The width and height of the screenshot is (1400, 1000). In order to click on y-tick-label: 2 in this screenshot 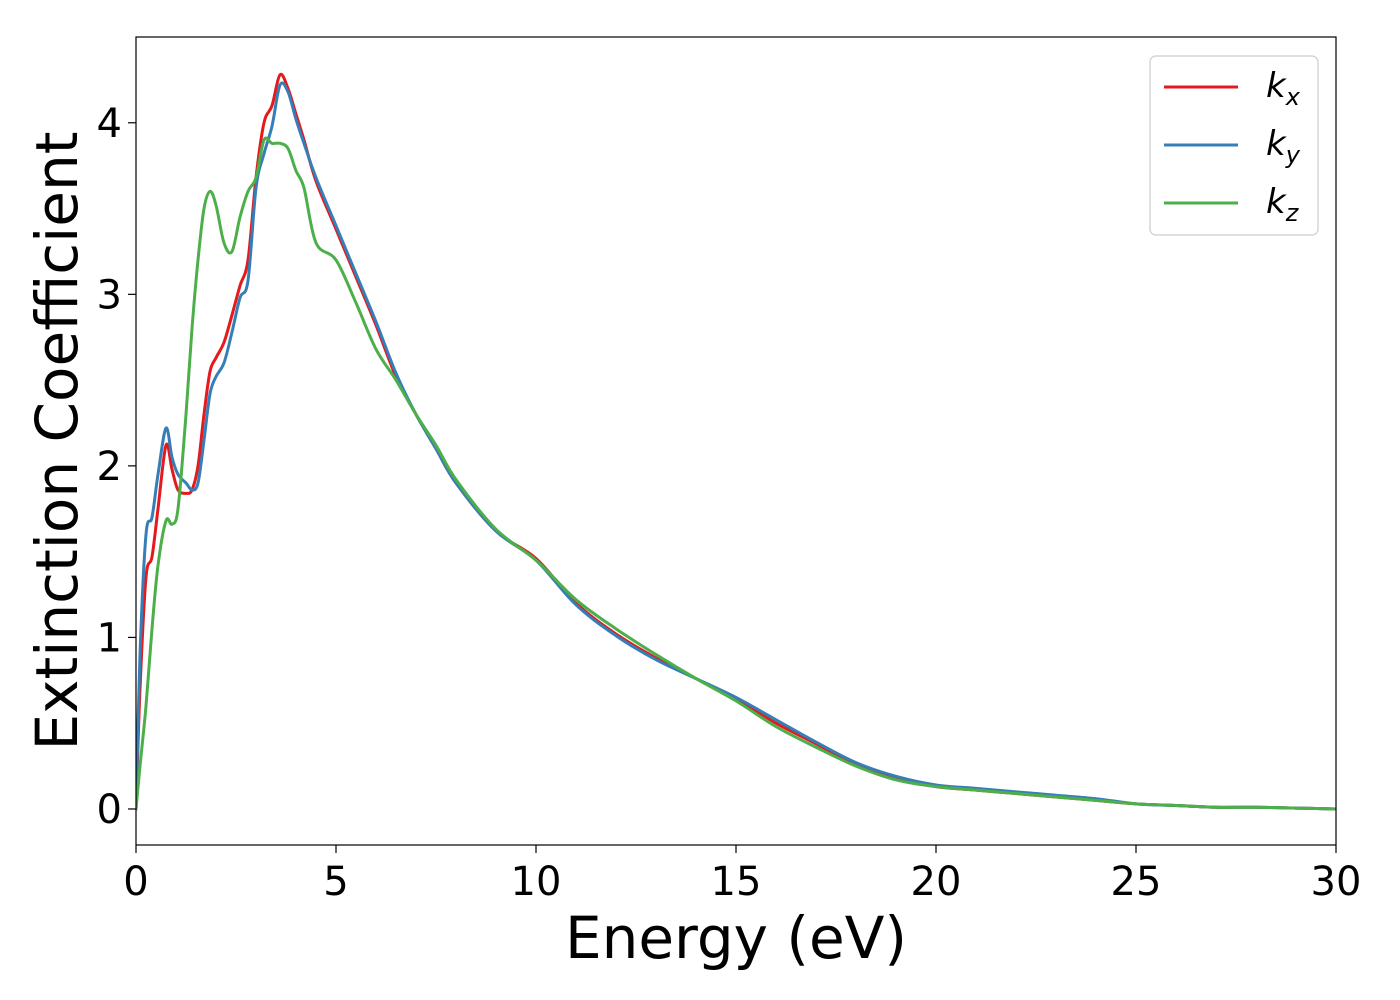, I will do `click(109, 467)`.